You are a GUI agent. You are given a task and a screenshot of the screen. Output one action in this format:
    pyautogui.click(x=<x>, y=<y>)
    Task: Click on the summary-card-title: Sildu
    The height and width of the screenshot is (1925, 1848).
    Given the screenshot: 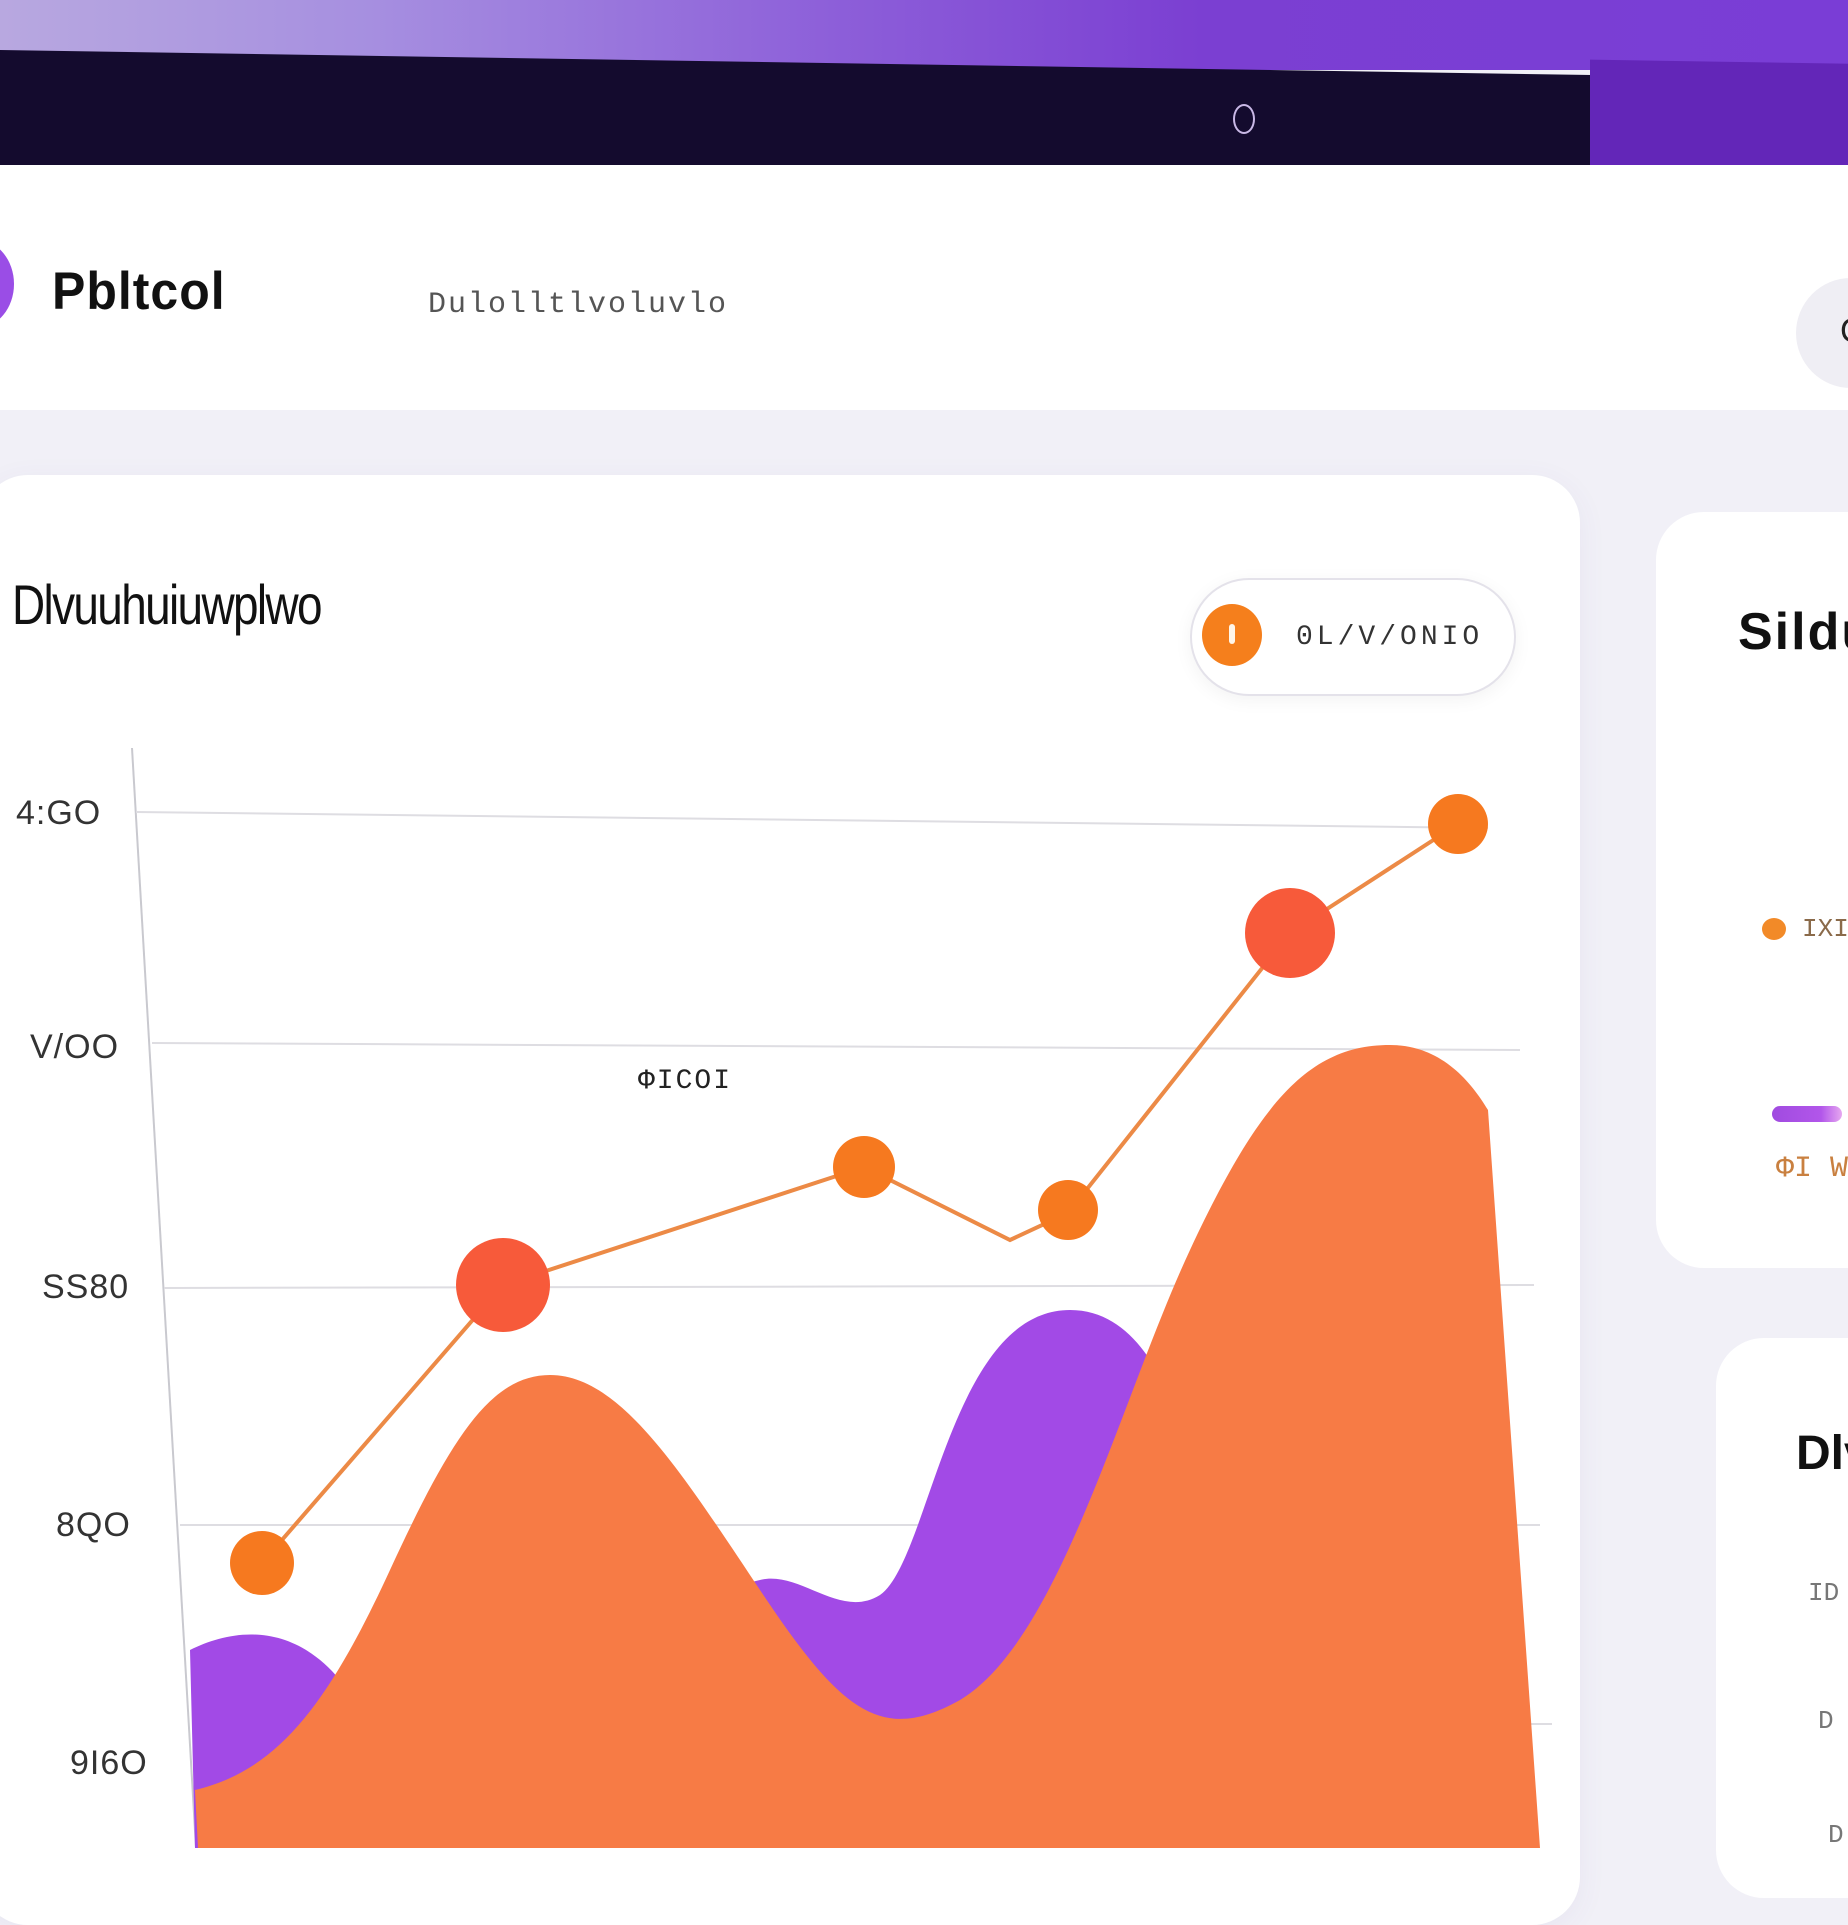 What is the action you would take?
    pyautogui.click(x=1793, y=632)
    